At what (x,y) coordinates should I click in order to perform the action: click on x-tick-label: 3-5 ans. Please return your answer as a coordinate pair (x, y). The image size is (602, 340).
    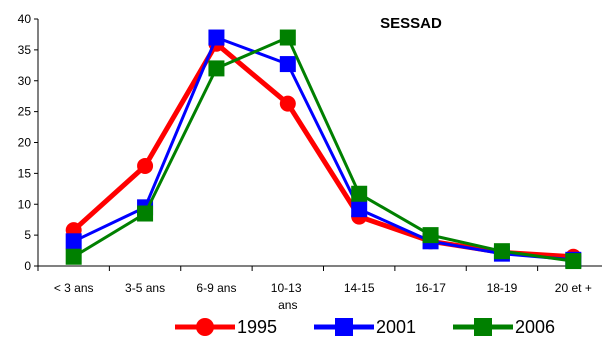
    Looking at the image, I should click on (145, 288).